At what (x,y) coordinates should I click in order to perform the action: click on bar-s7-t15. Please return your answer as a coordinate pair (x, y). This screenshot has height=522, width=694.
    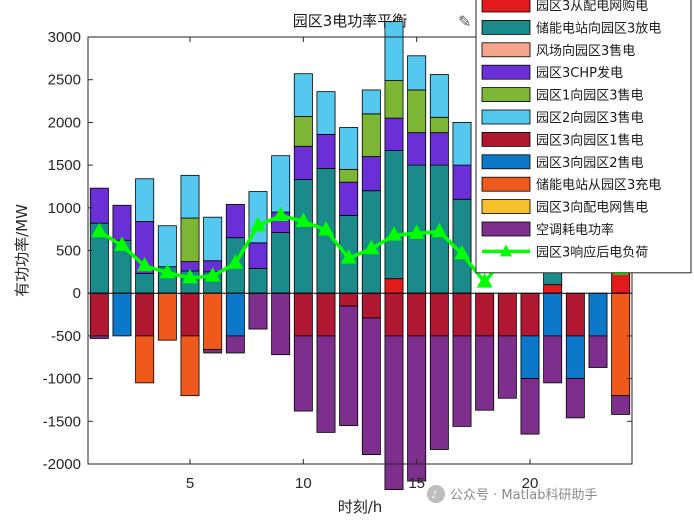
    Looking at the image, I should click on (417, 314).